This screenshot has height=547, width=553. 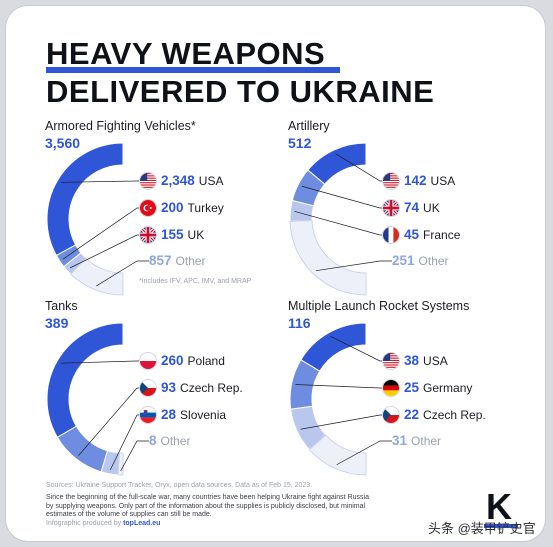 What do you see at coordinates (195, 281) in the screenshot?
I see `afv-footnote: *Includes IFV, APC, IMV, and MRAP` at bounding box center [195, 281].